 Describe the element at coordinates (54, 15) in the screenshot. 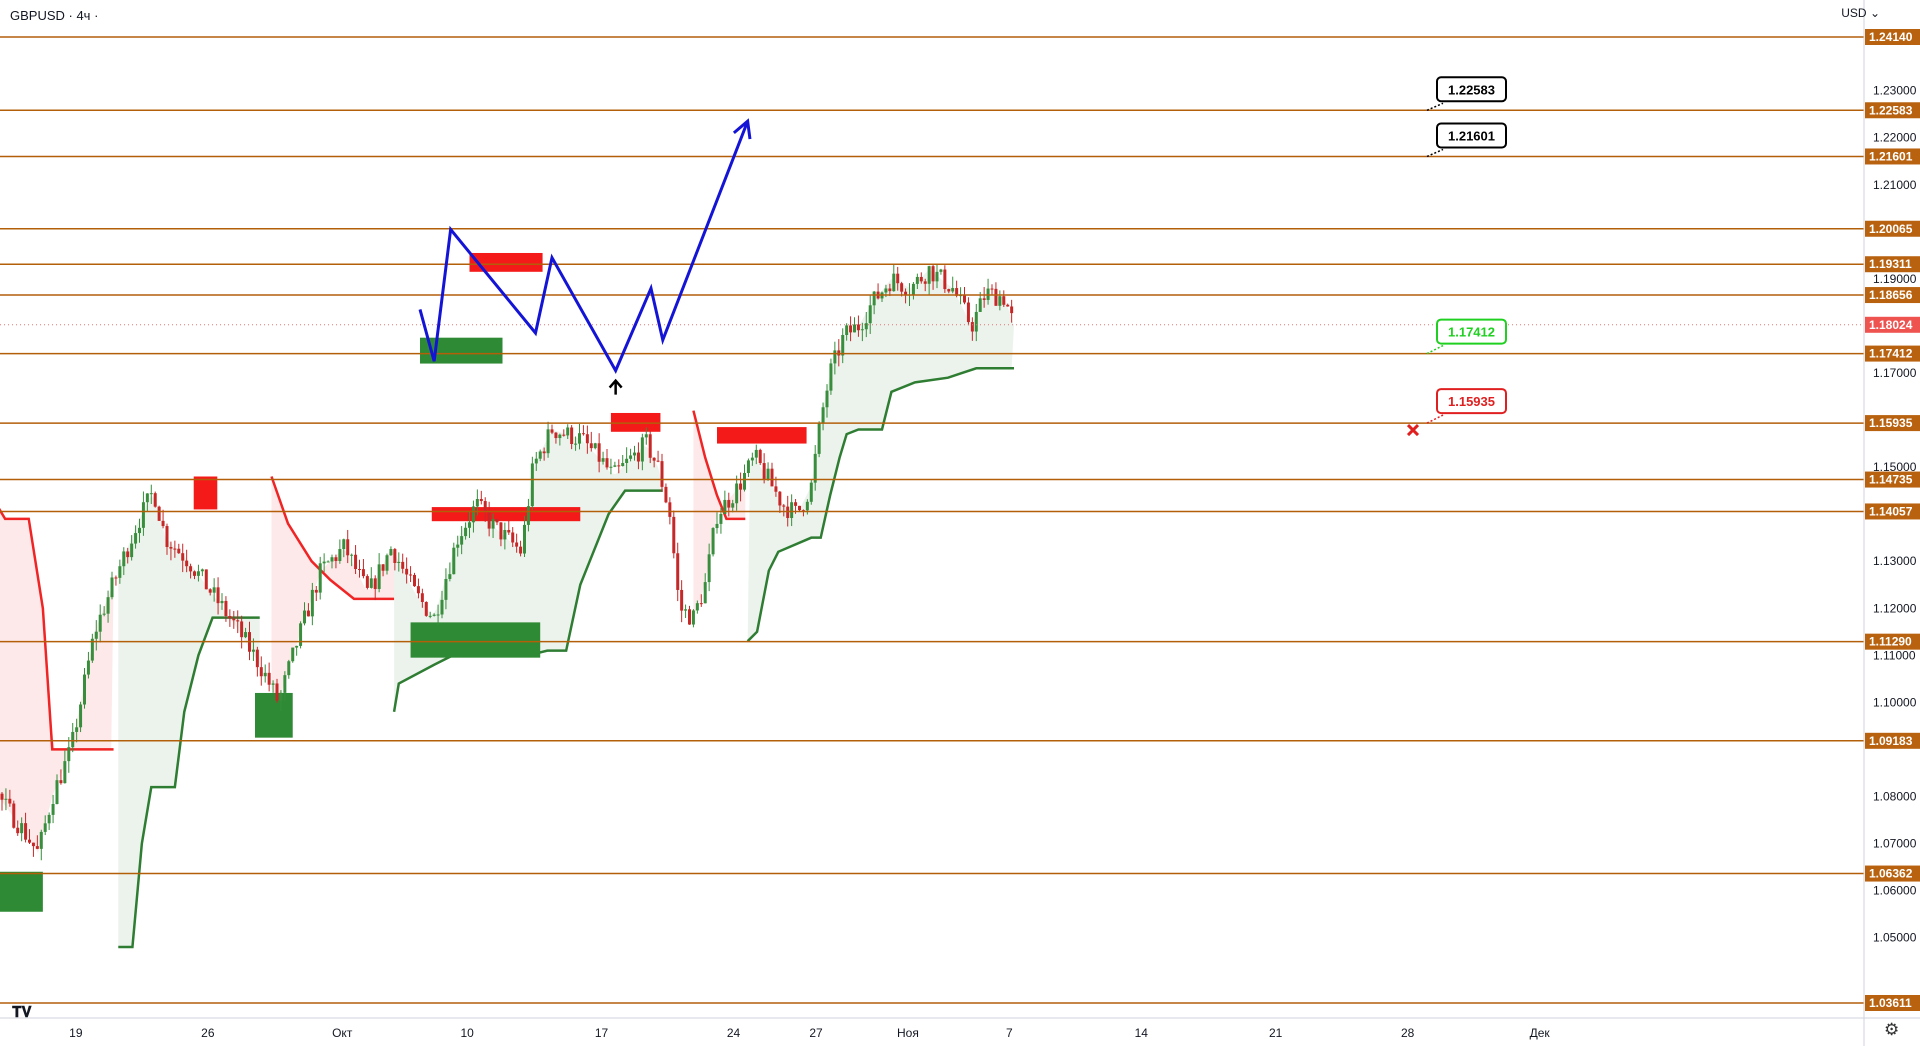

I see `symbol-title: GBPUSD · 4ч ·` at that location.